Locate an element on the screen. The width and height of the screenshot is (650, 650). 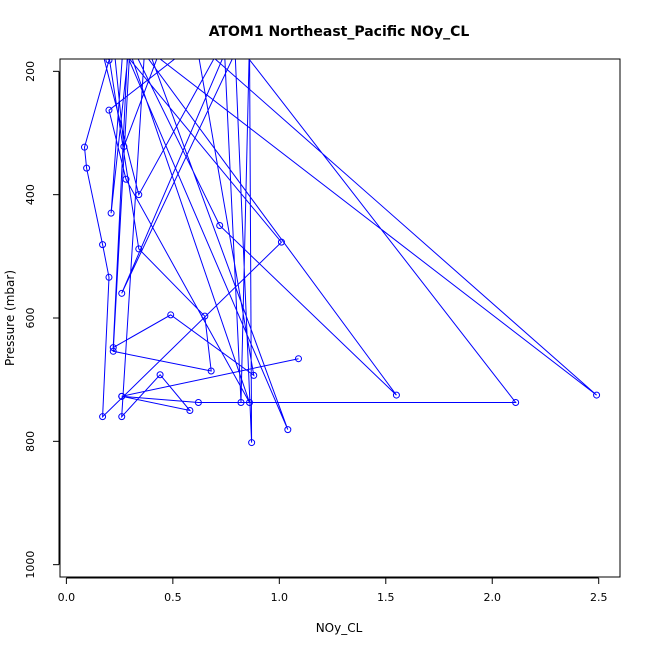
y-tick-label: 1000 is located at coordinates (30, 565).